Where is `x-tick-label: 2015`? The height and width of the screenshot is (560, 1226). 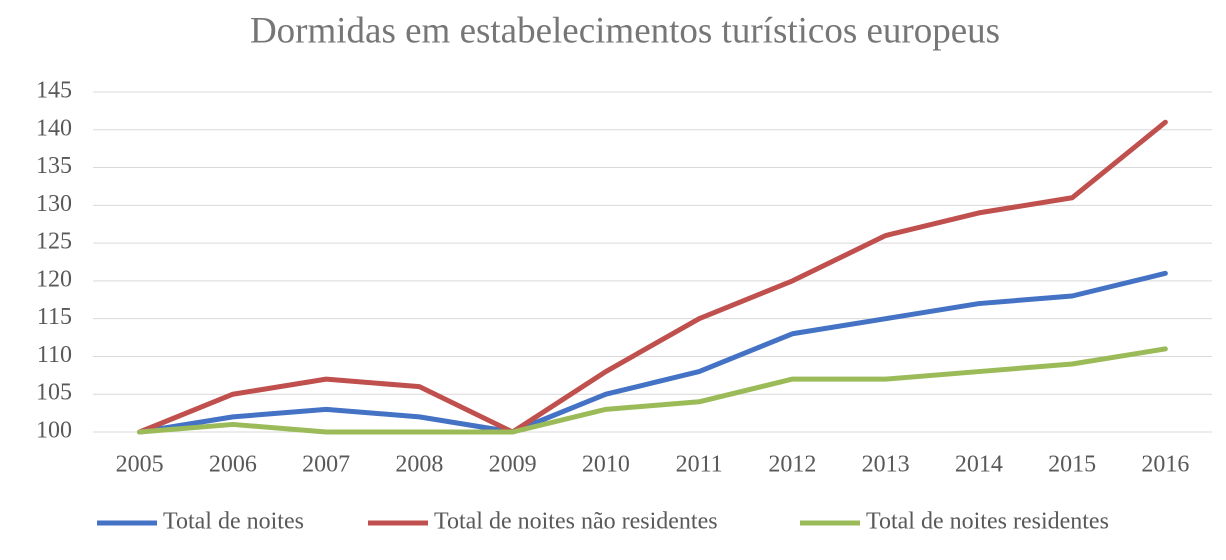 x-tick-label: 2015 is located at coordinates (1072, 465).